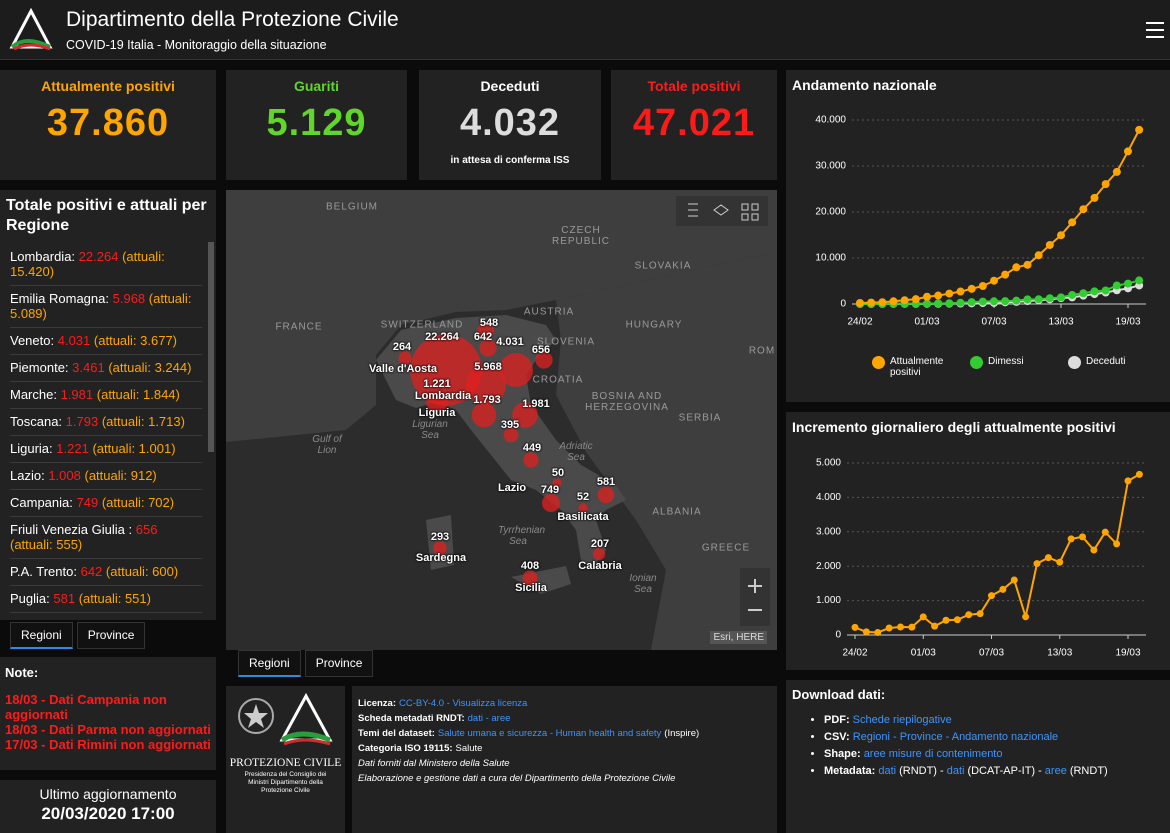 This screenshot has height=833, width=1170. What do you see at coordinates (902, 720) in the screenshot?
I see `link: Schede riepilogative` at bounding box center [902, 720].